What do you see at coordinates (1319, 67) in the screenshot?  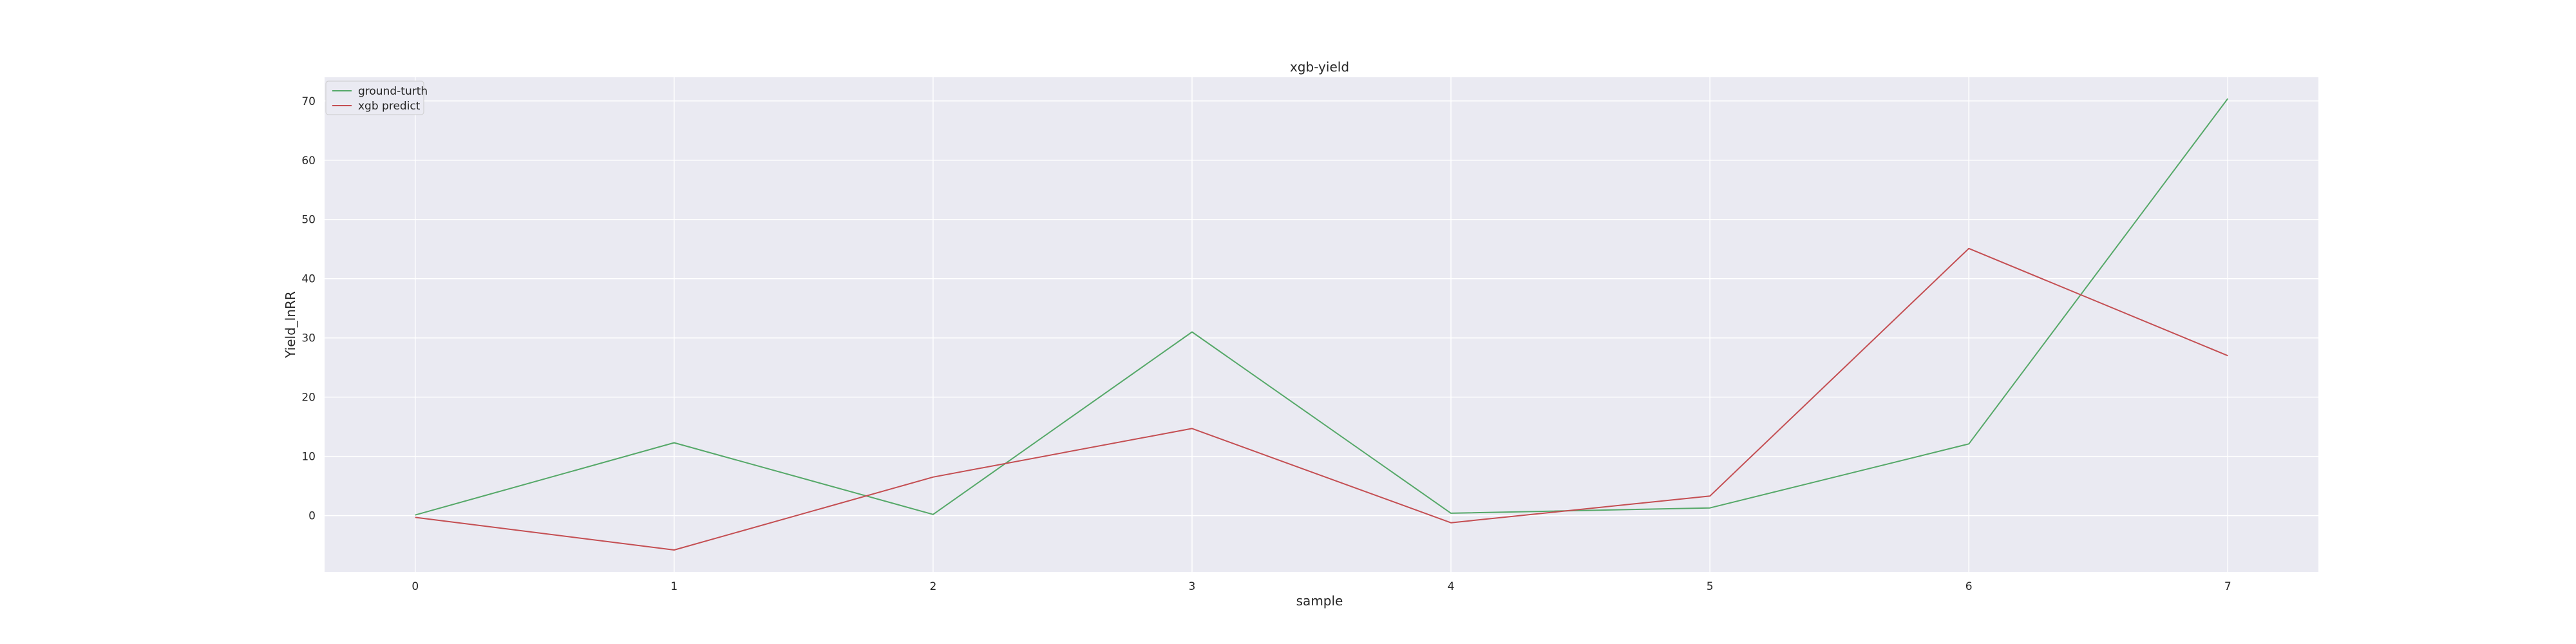 I see `chart-title: xgb-yield` at bounding box center [1319, 67].